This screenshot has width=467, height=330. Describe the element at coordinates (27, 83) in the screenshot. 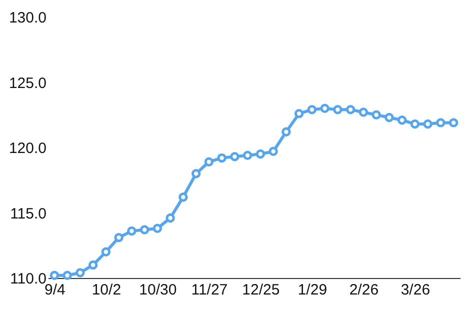

I see `y-tick-label: 125.0` at that location.